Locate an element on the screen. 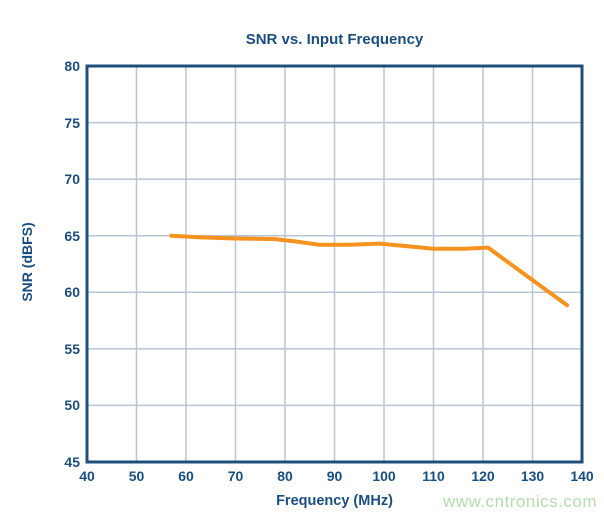 The height and width of the screenshot is (521, 604). x-tick-label: 70 is located at coordinates (235, 476).